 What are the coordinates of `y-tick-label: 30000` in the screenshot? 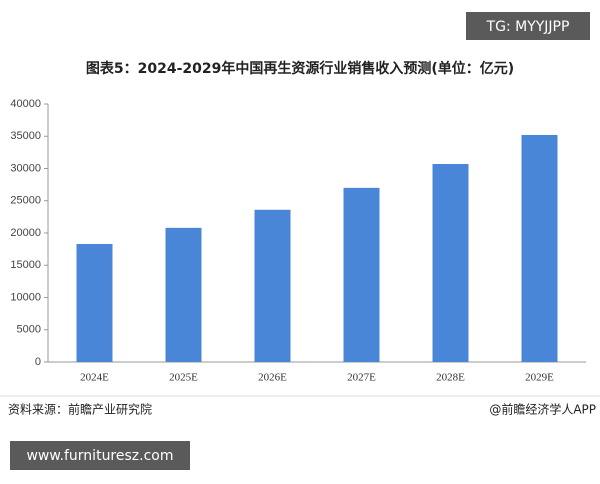 It's located at (25, 168).